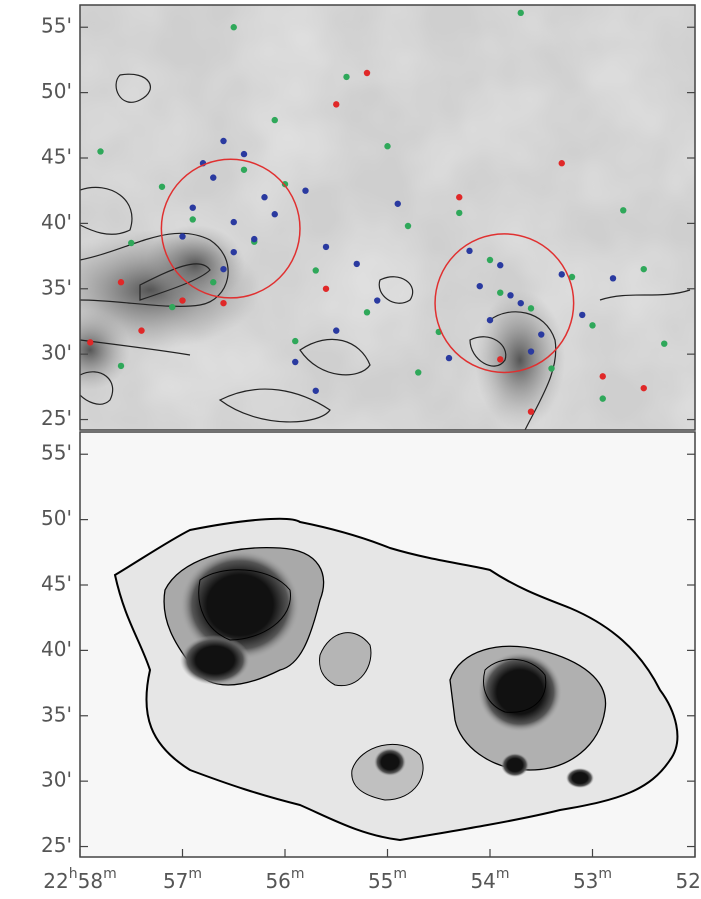  I want to click on x-tick-label: 53m, so click(592, 879).